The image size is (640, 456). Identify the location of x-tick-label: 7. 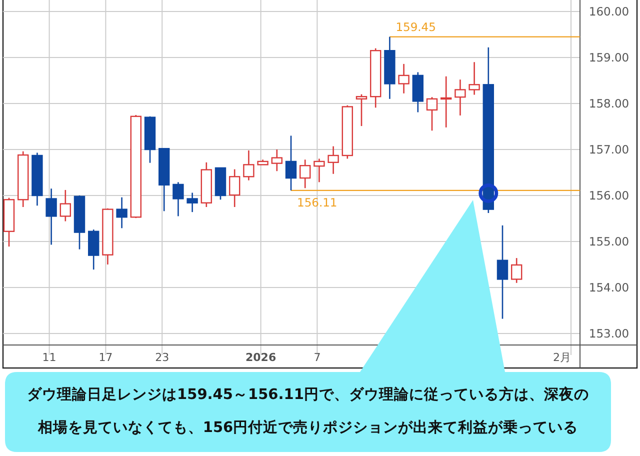
(317, 357).